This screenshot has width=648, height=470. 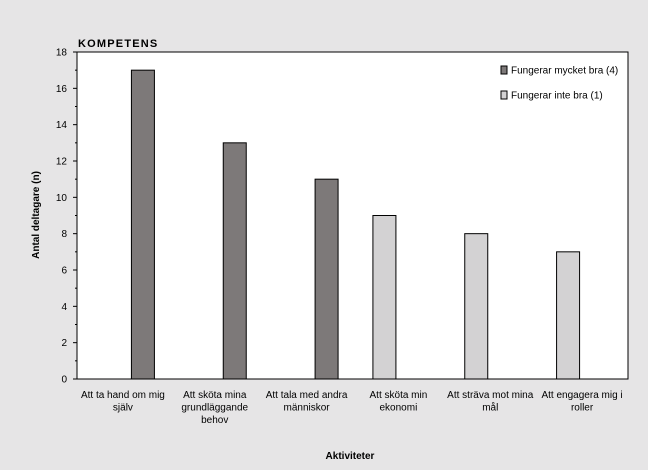 What do you see at coordinates (118, 44) in the screenshot?
I see `chart-title: KOMPETENS` at bounding box center [118, 44].